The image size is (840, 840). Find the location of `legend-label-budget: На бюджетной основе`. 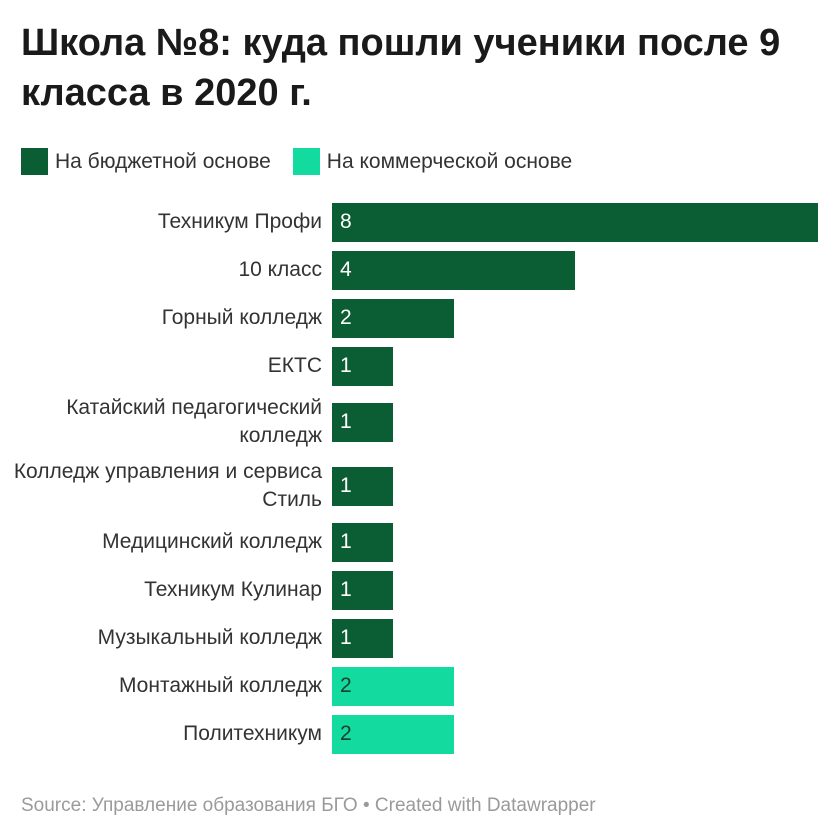

legend-label-budget: На бюджетной основе is located at coordinates (163, 161).